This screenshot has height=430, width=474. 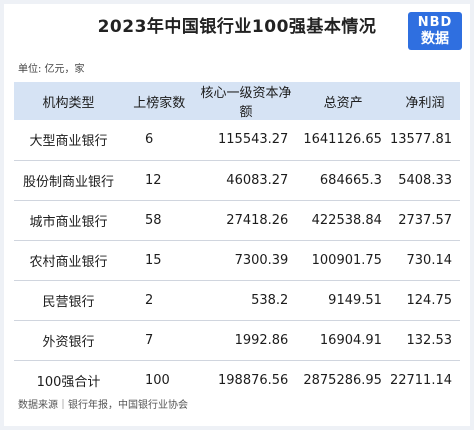 I want to click on cell-core-capital: 46083.27, so click(x=257, y=180).